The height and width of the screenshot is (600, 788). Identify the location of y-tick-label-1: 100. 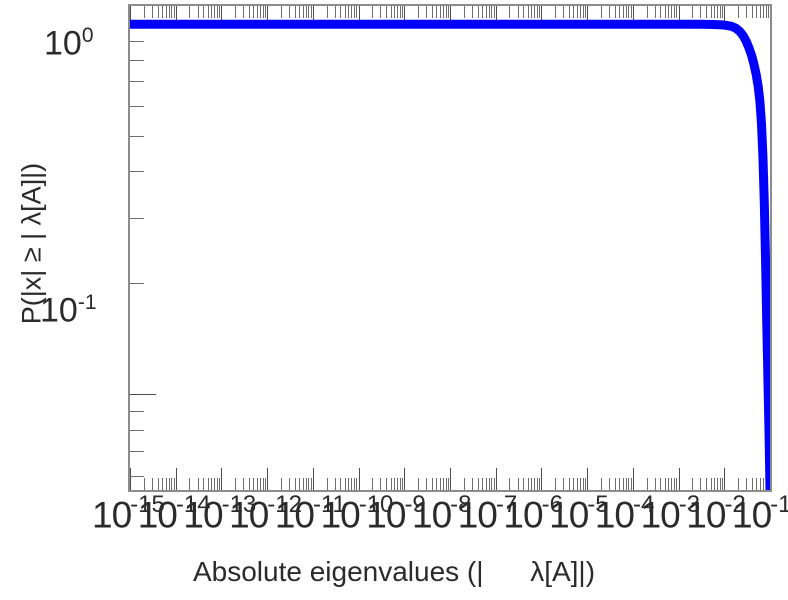
(69, 43).